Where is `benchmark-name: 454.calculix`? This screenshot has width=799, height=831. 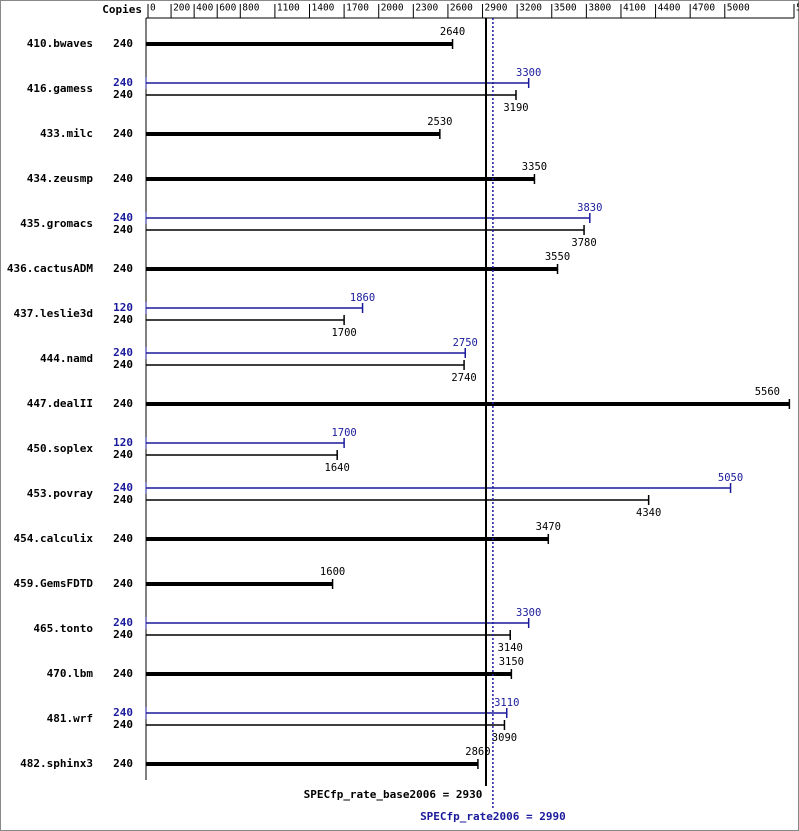
benchmark-name: 454.calculix is located at coordinates (54, 538).